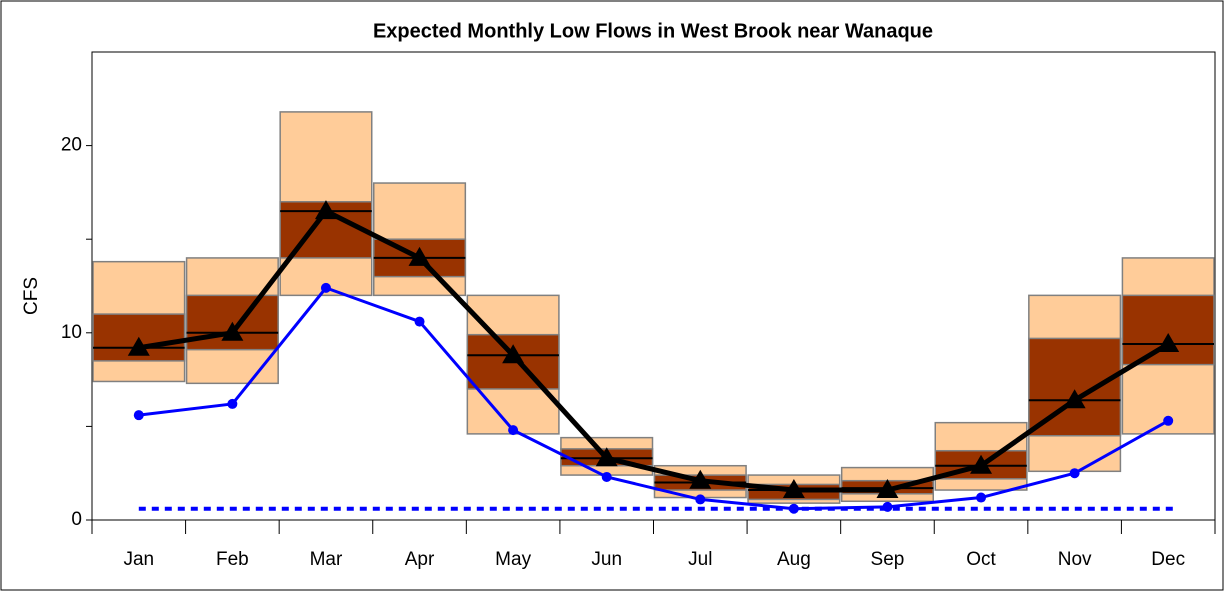  Describe the element at coordinates (700, 559) in the screenshot. I see `x-tick-label: Jul` at that location.